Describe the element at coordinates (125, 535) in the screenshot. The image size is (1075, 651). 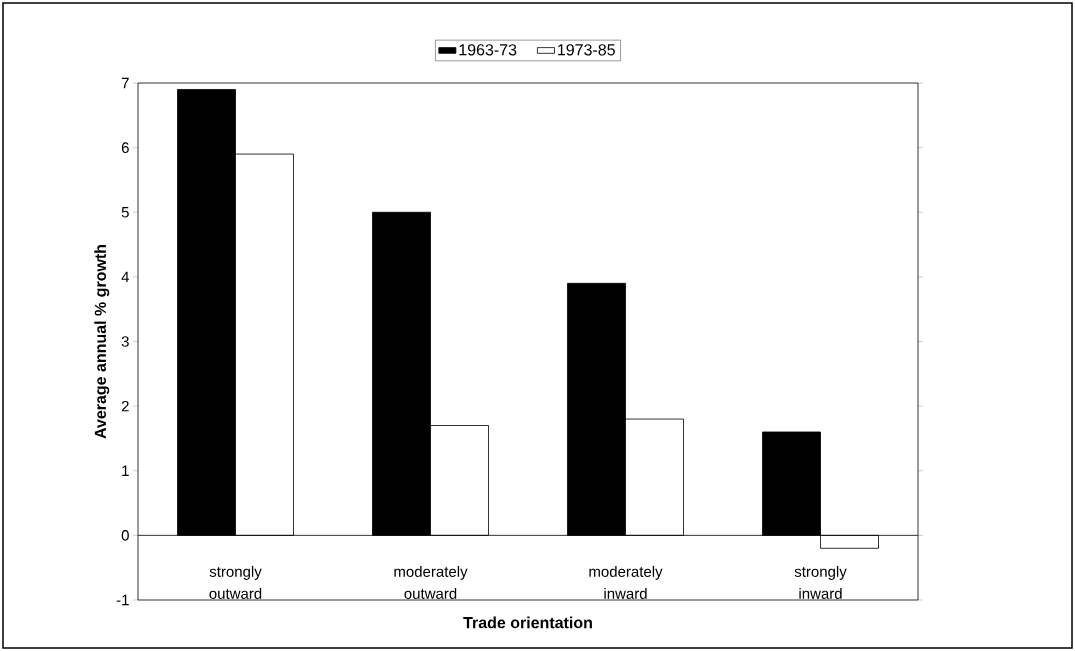
I see `y-tick-label: 0` at that location.